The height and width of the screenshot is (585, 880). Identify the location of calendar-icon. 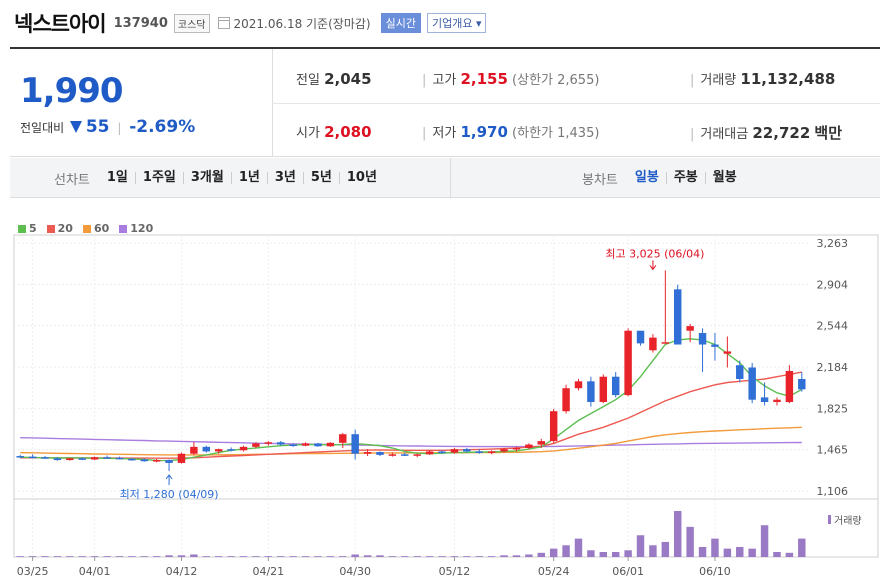
(223, 23).